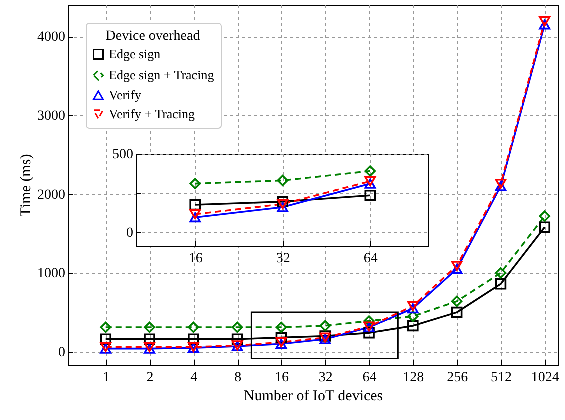 The width and height of the screenshot is (565, 420). Describe the element at coordinates (135, 54) in the screenshot. I see `legend-label: Edge sign` at that location.